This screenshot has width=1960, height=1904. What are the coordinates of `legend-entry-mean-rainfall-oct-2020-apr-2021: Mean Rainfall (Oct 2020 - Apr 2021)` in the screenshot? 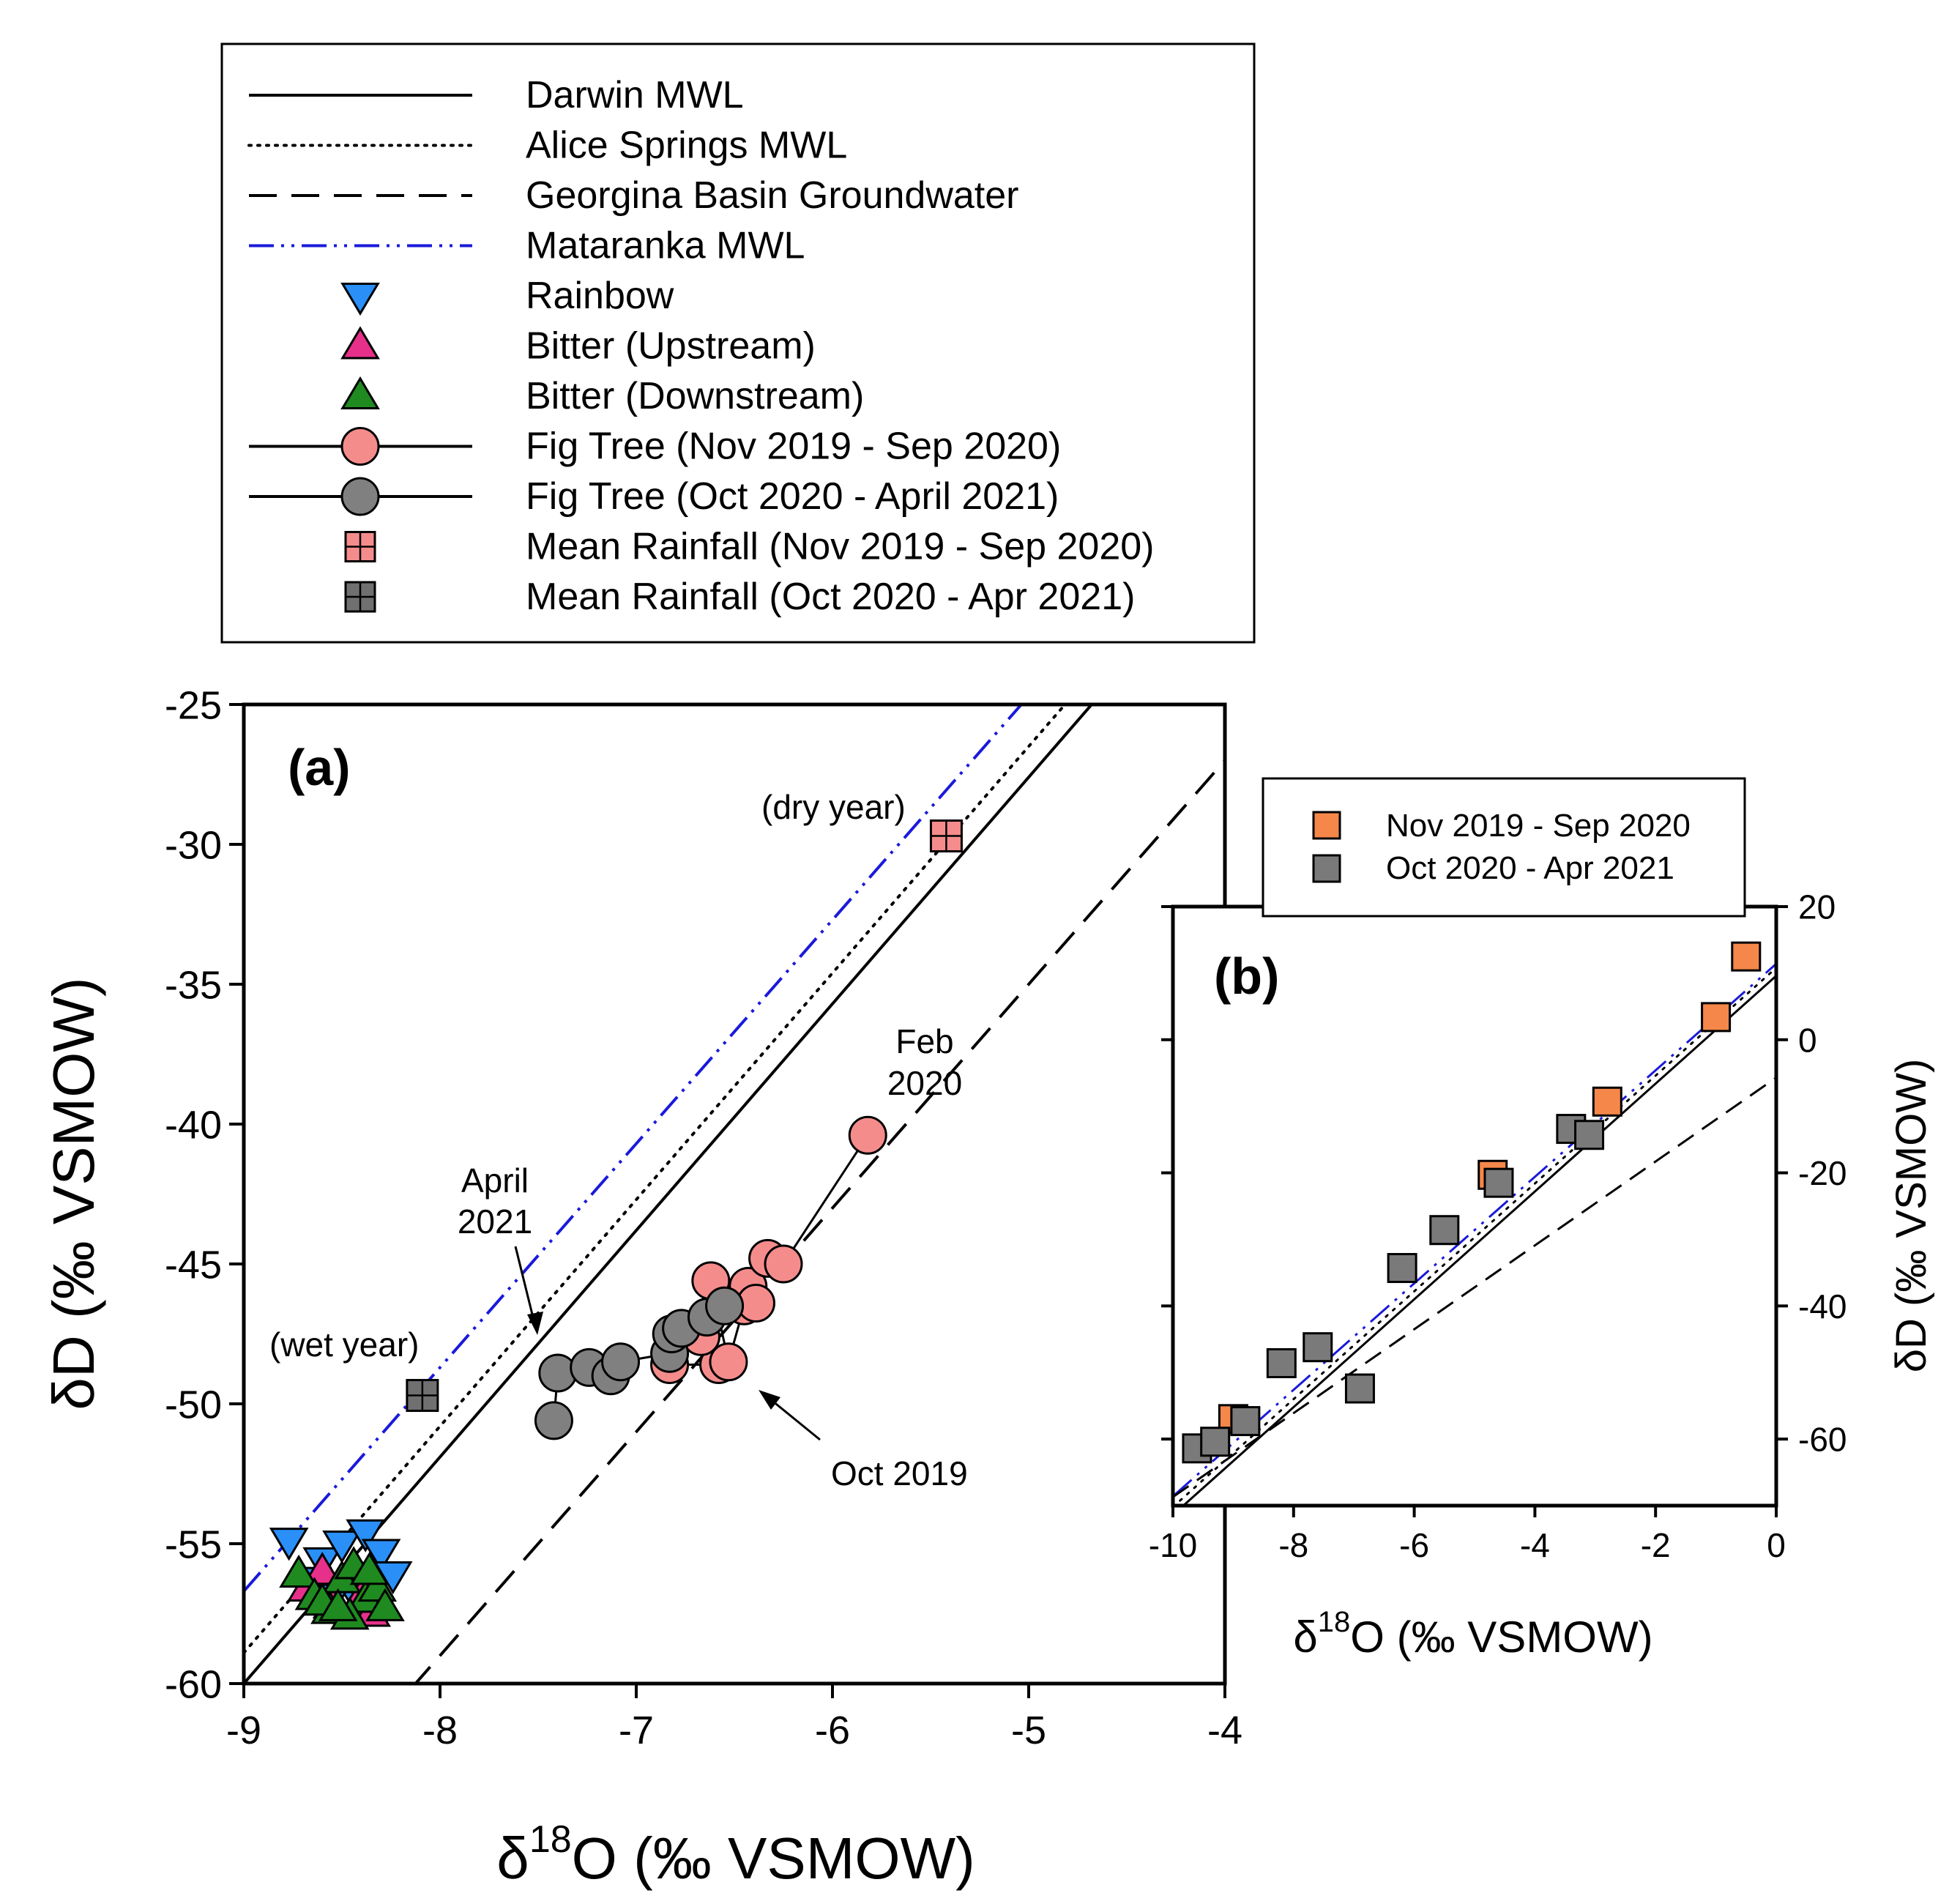 It's located at (739, 597).